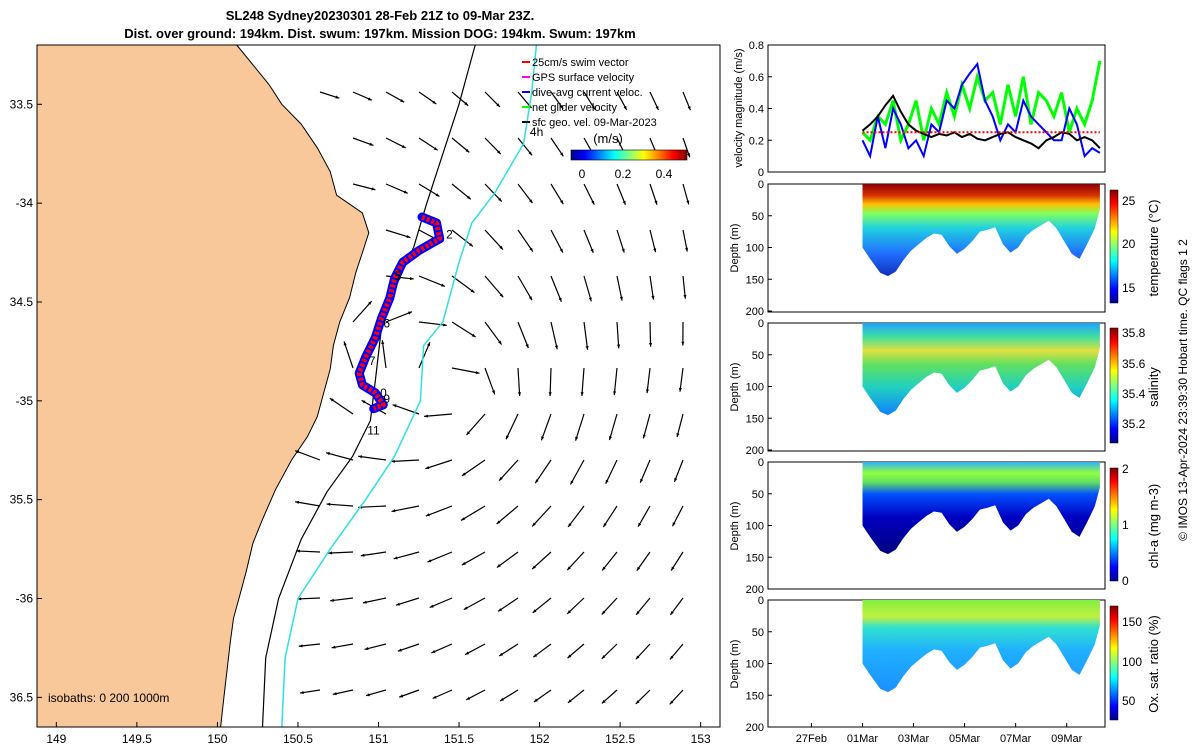 This screenshot has width=1200, height=750. What do you see at coordinates (919, 109) in the screenshot?
I see `velocity-magnitude-plot: 0 0.2 0.4 0.6 0.8 velocity magnitude (m/s)` at bounding box center [919, 109].